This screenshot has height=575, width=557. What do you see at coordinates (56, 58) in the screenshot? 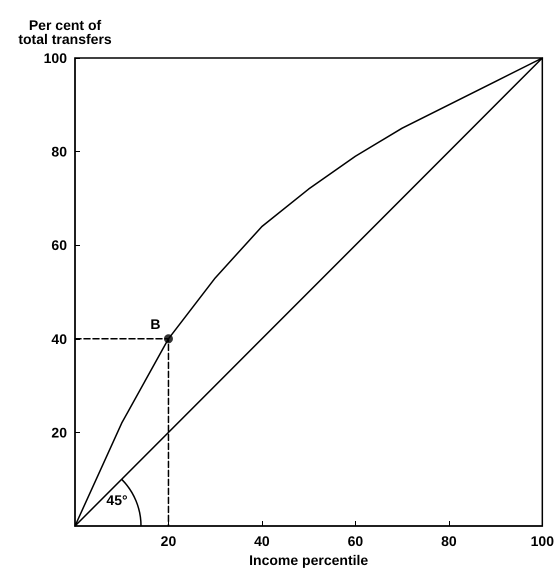
I see `y-tick-label: 100` at bounding box center [56, 58].